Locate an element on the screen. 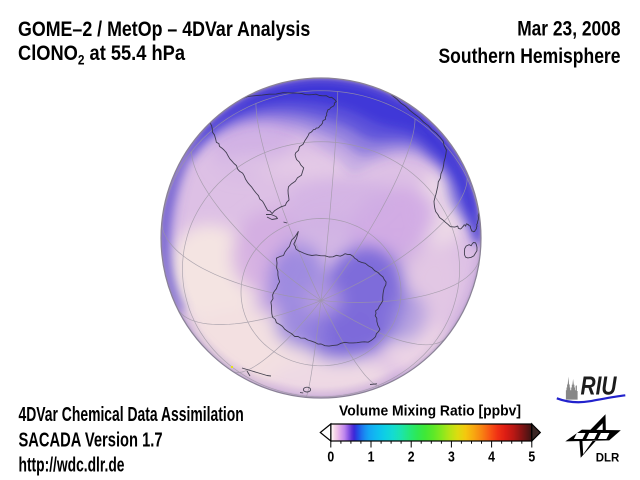 The image size is (640, 480). svg-text: http://wdc.dlr.de is located at coordinates (72, 466).